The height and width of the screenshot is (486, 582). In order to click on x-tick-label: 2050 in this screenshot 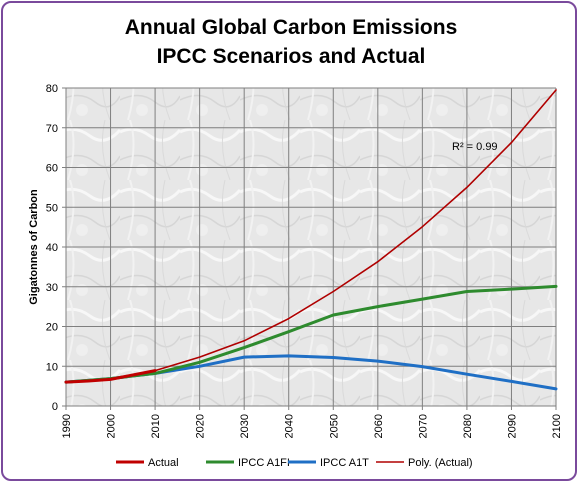, I will do `click(334, 426)`.